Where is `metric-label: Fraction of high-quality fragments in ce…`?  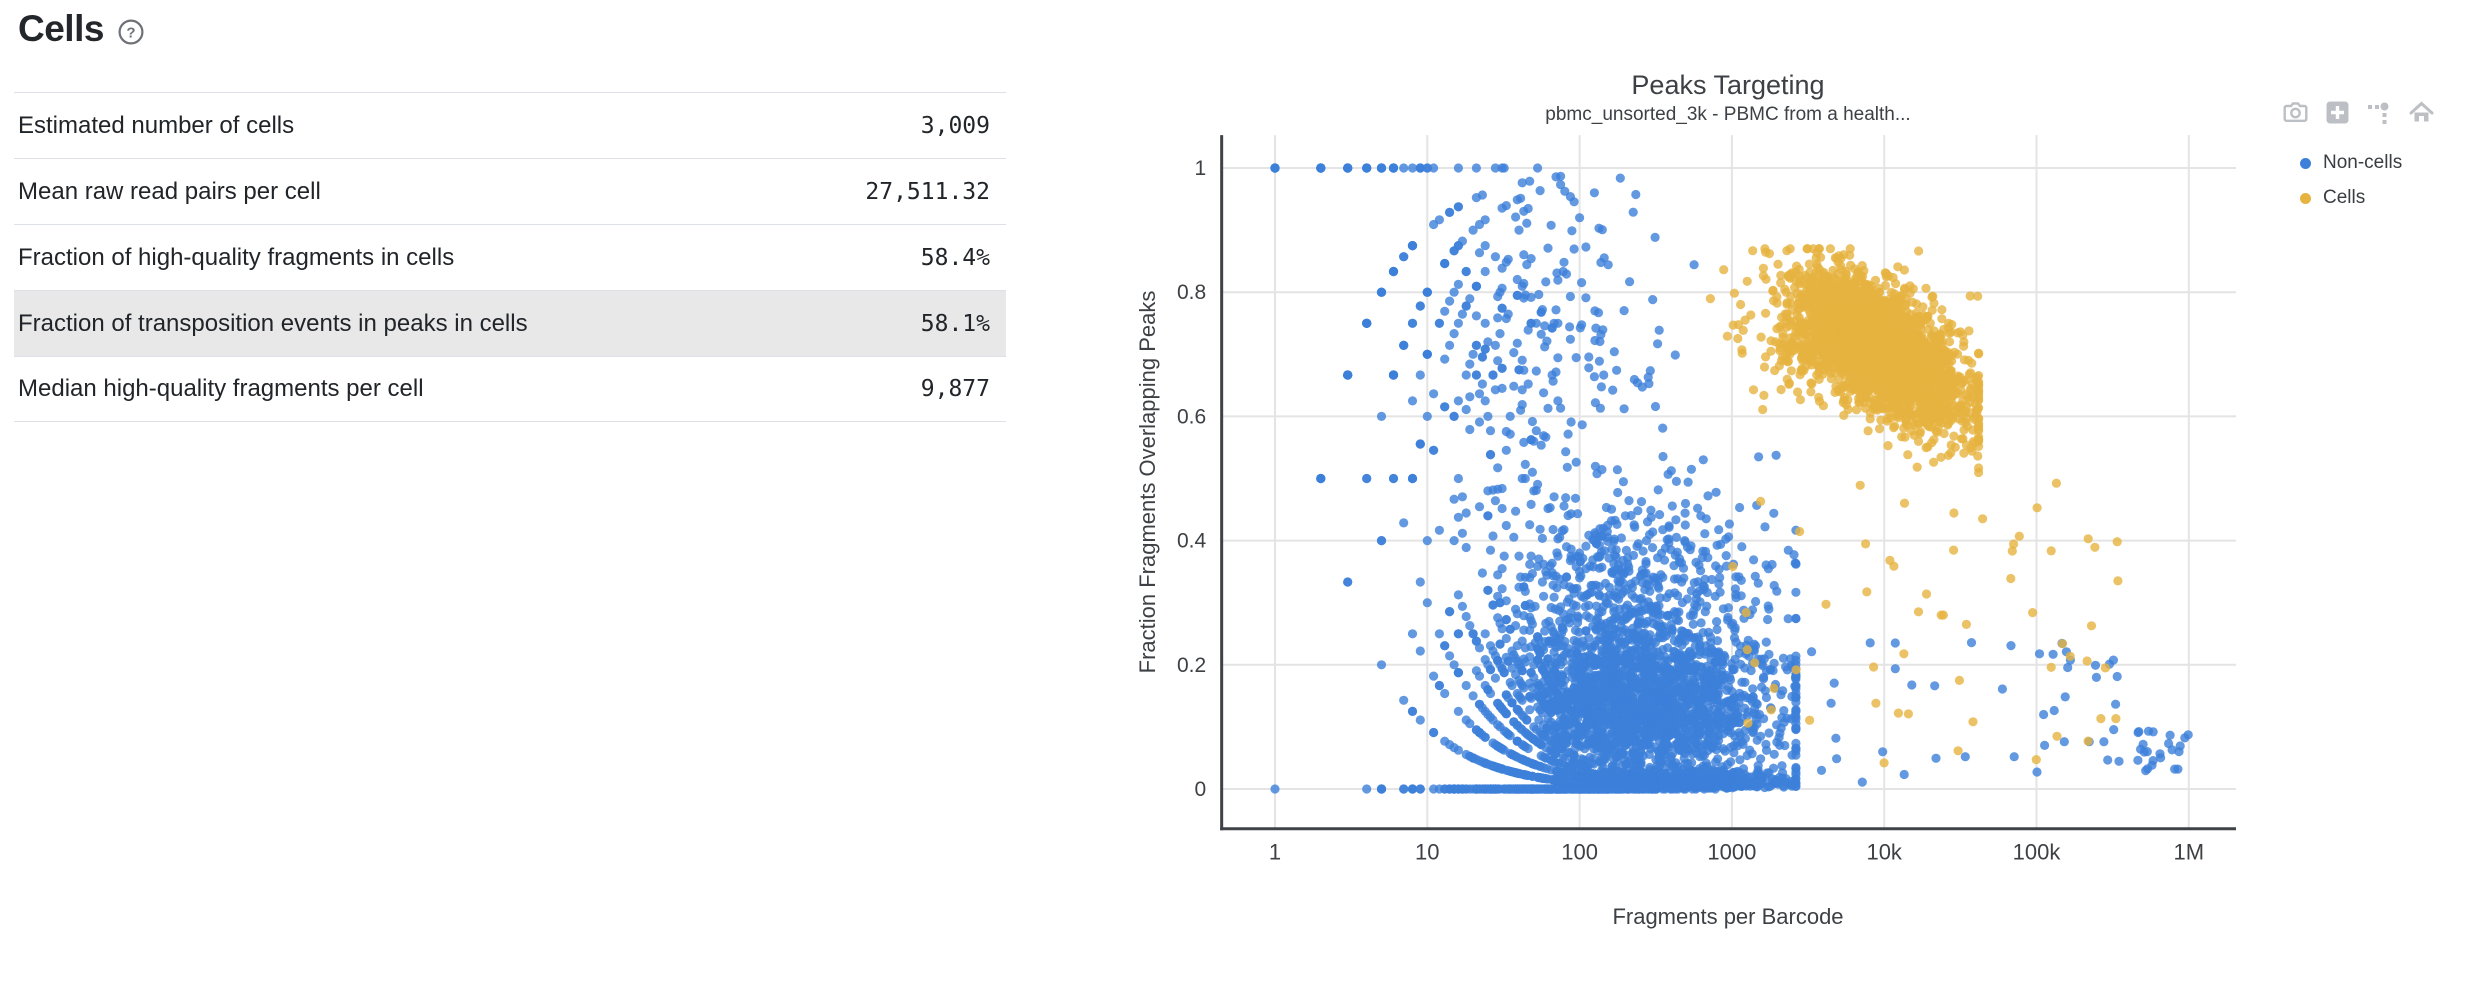 metric-label: Fraction of high-quality fragments in ce… is located at coordinates (236, 257).